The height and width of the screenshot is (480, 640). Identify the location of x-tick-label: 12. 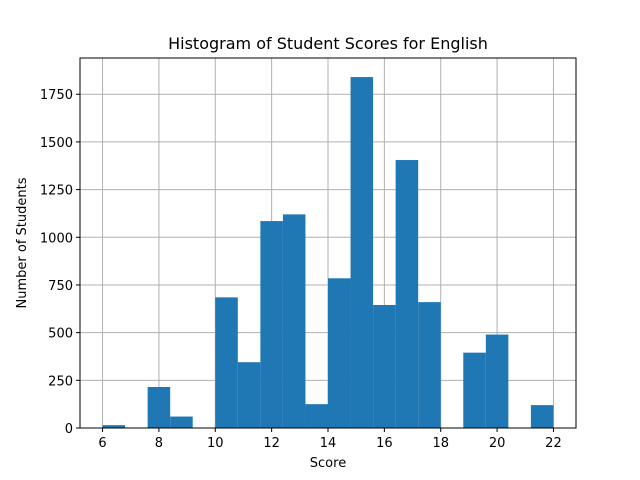
(271, 443).